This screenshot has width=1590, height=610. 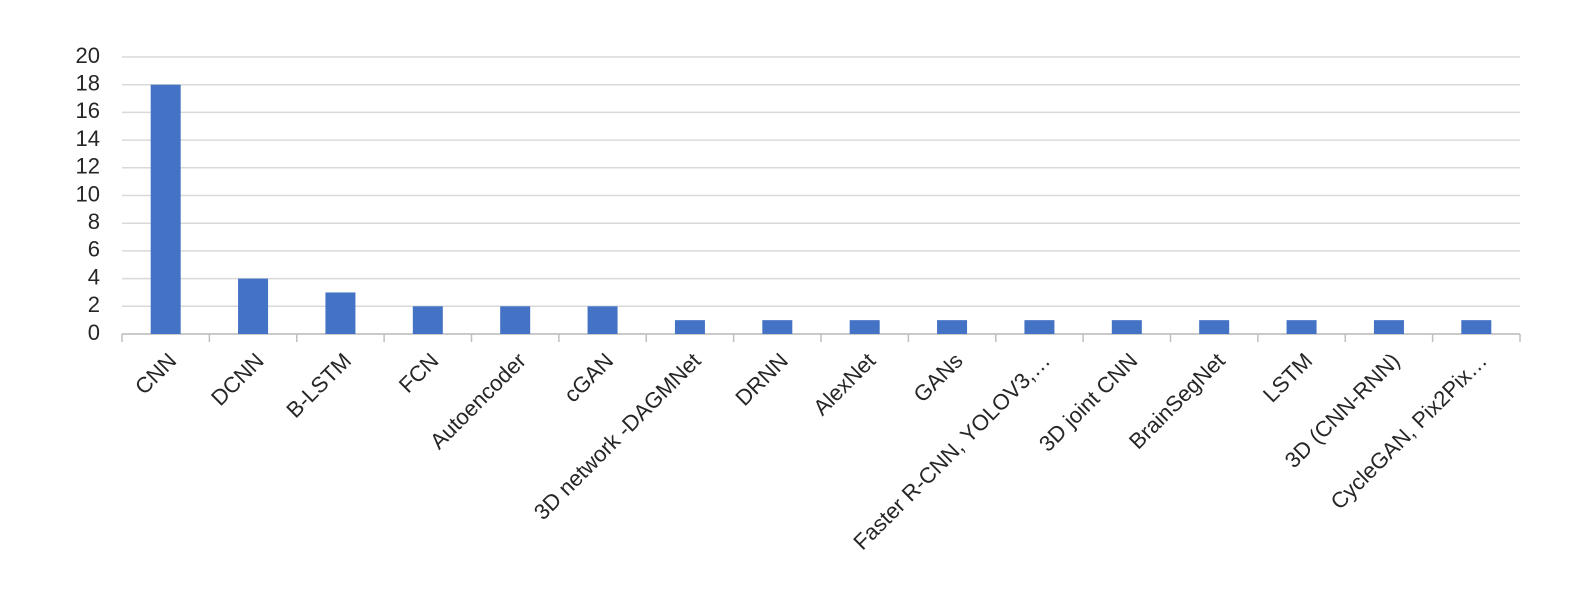 What do you see at coordinates (88, 193) in the screenshot?
I see `y-tick-label: 10` at bounding box center [88, 193].